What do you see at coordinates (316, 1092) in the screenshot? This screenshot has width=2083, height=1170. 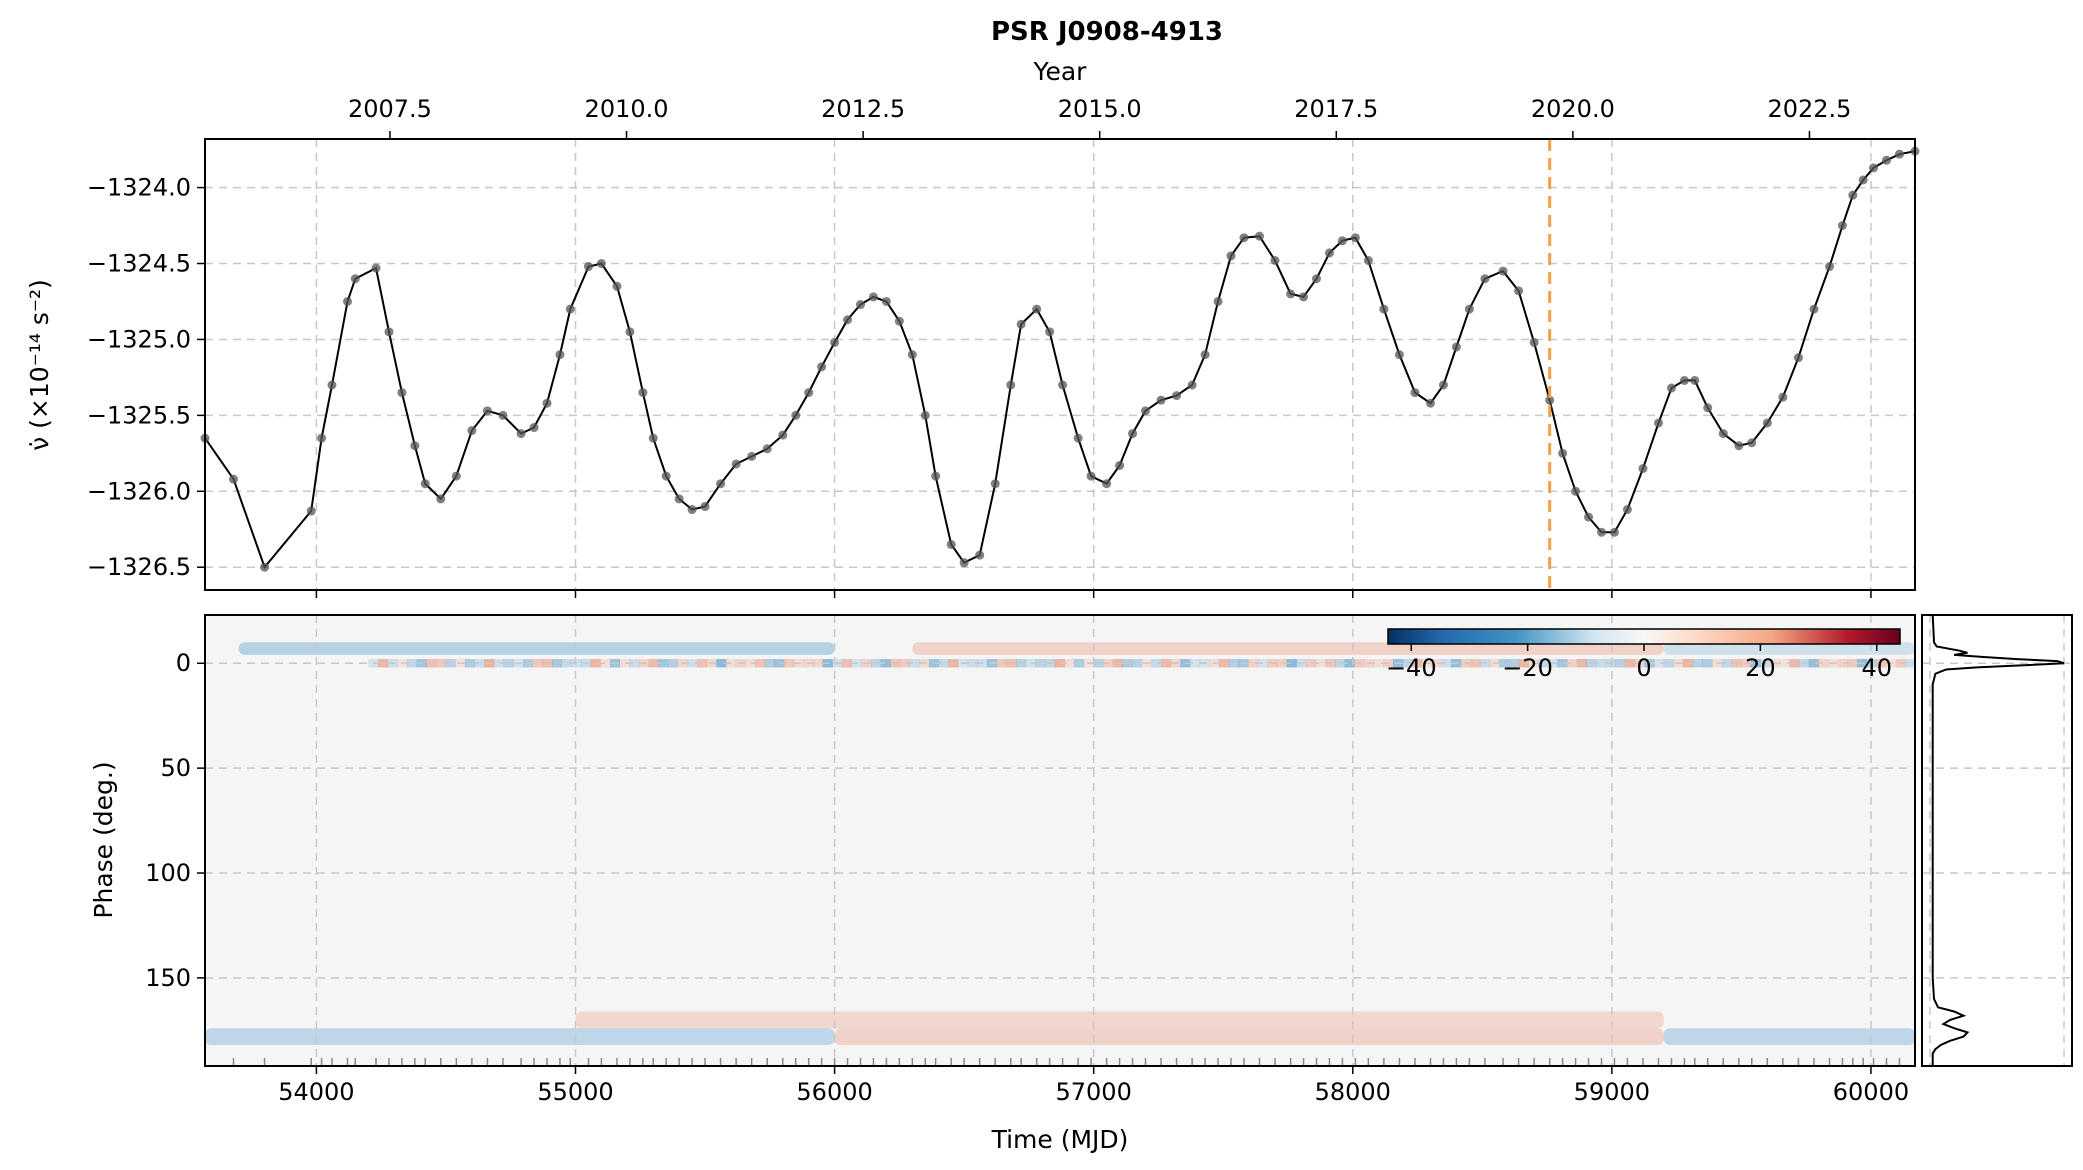 I see `heatmap-x-tick-label: 54000` at bounding box center [316, 1092].